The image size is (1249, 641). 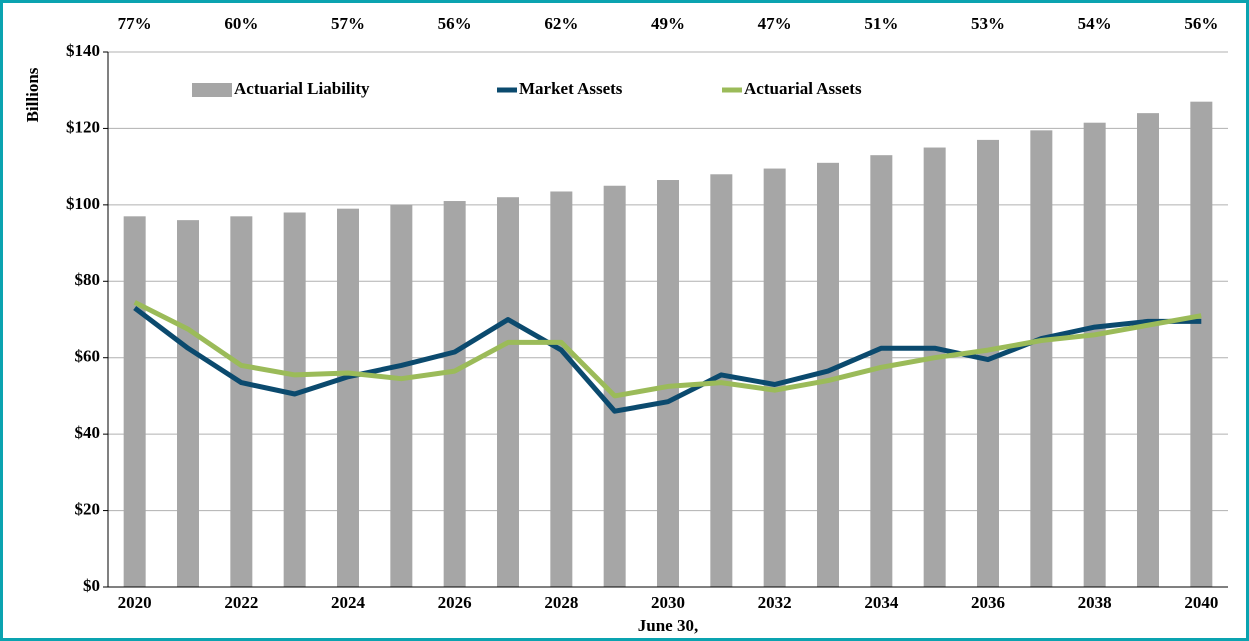 What do you see at coordinates (881, 23) in the screenshot?
I see `top-label: 51%` at bounding box center [881, 23].